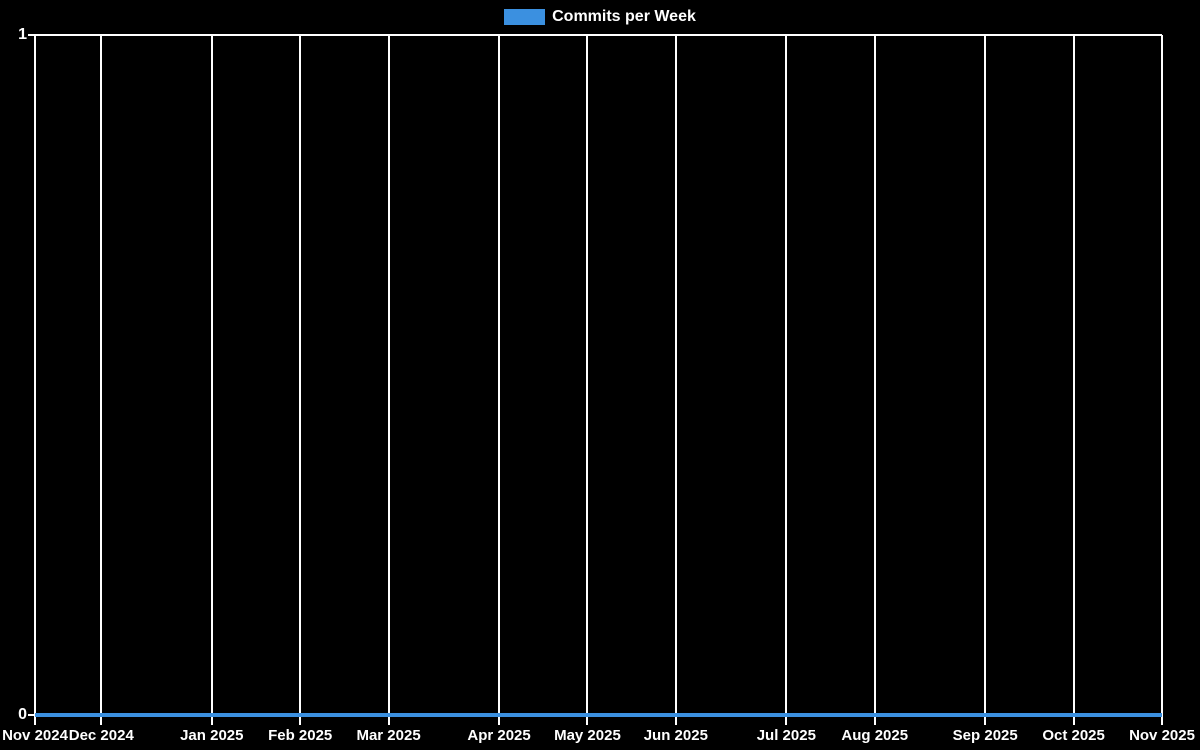 The image size is (1200, 750). What do you see at coordinates (985, 380) in the screenshot?
I see `gridline-sep-2025` at bounding box center [985, 380].